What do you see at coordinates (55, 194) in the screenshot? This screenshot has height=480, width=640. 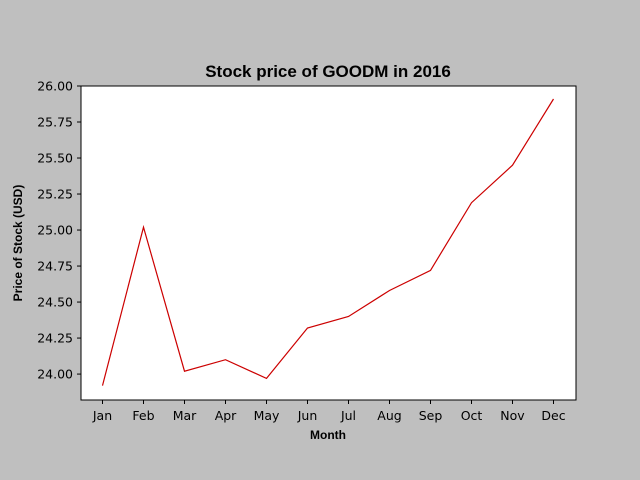 I see `y-tick-label: 25.25` at bounding box center [55, 194].